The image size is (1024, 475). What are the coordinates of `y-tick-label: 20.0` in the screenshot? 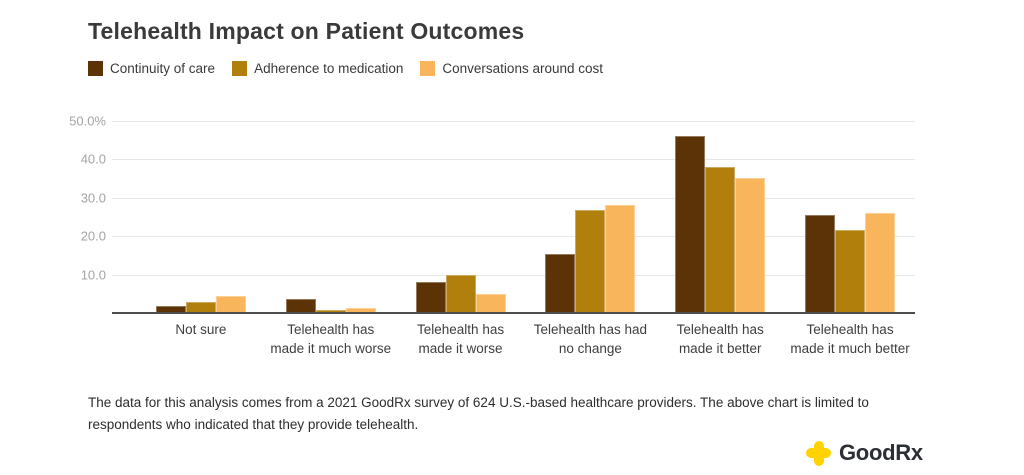 It's located at (93, 236).